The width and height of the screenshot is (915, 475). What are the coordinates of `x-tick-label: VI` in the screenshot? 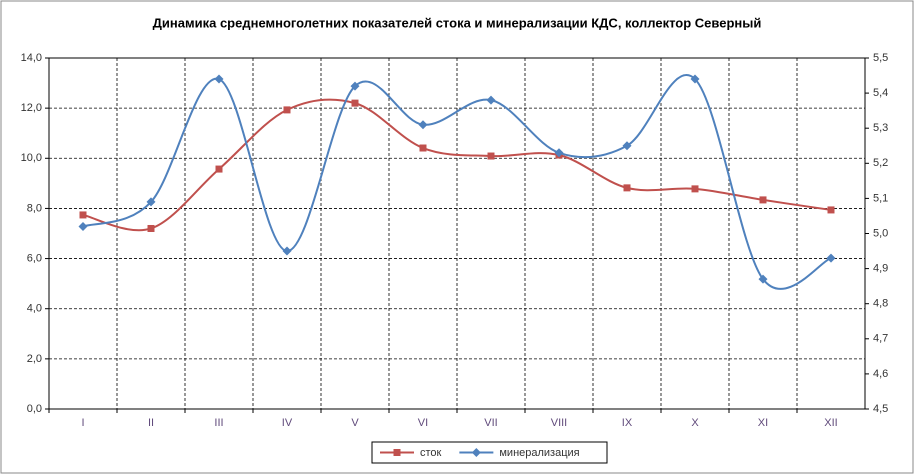 It's located at (423, 423).